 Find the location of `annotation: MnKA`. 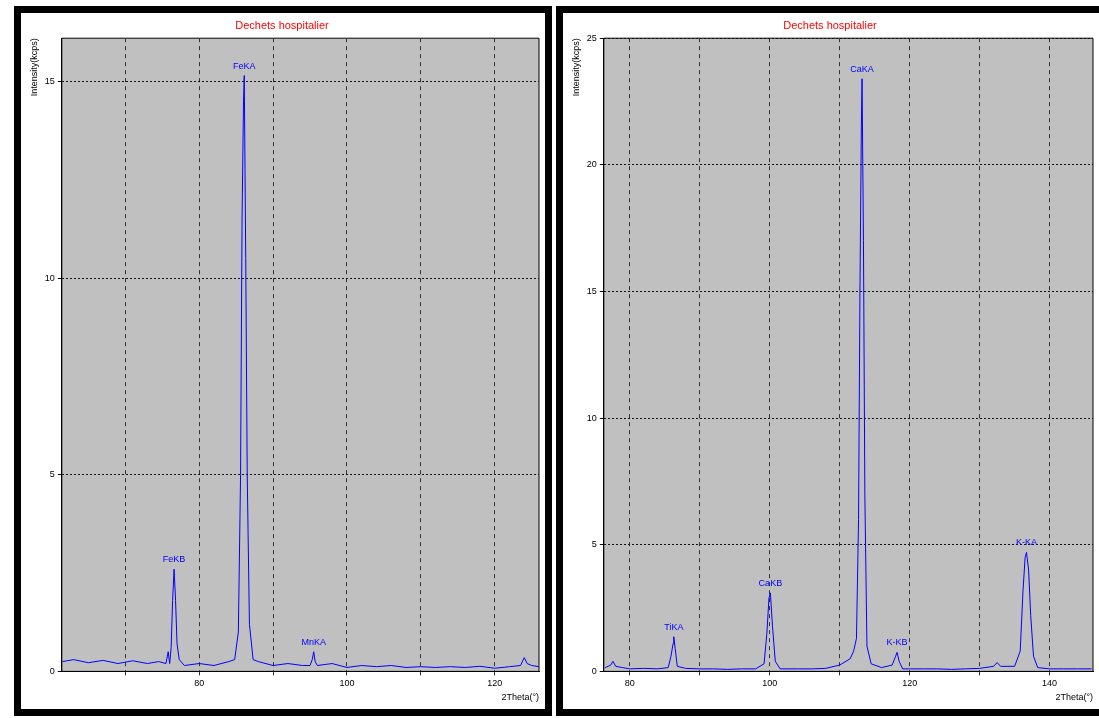

annotation: MnKA is located at coordinates (313, 641).